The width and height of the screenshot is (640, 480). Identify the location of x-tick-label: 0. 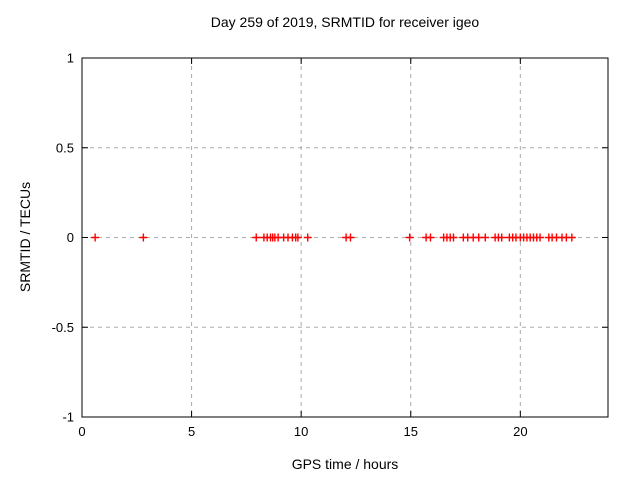
(81, 431).